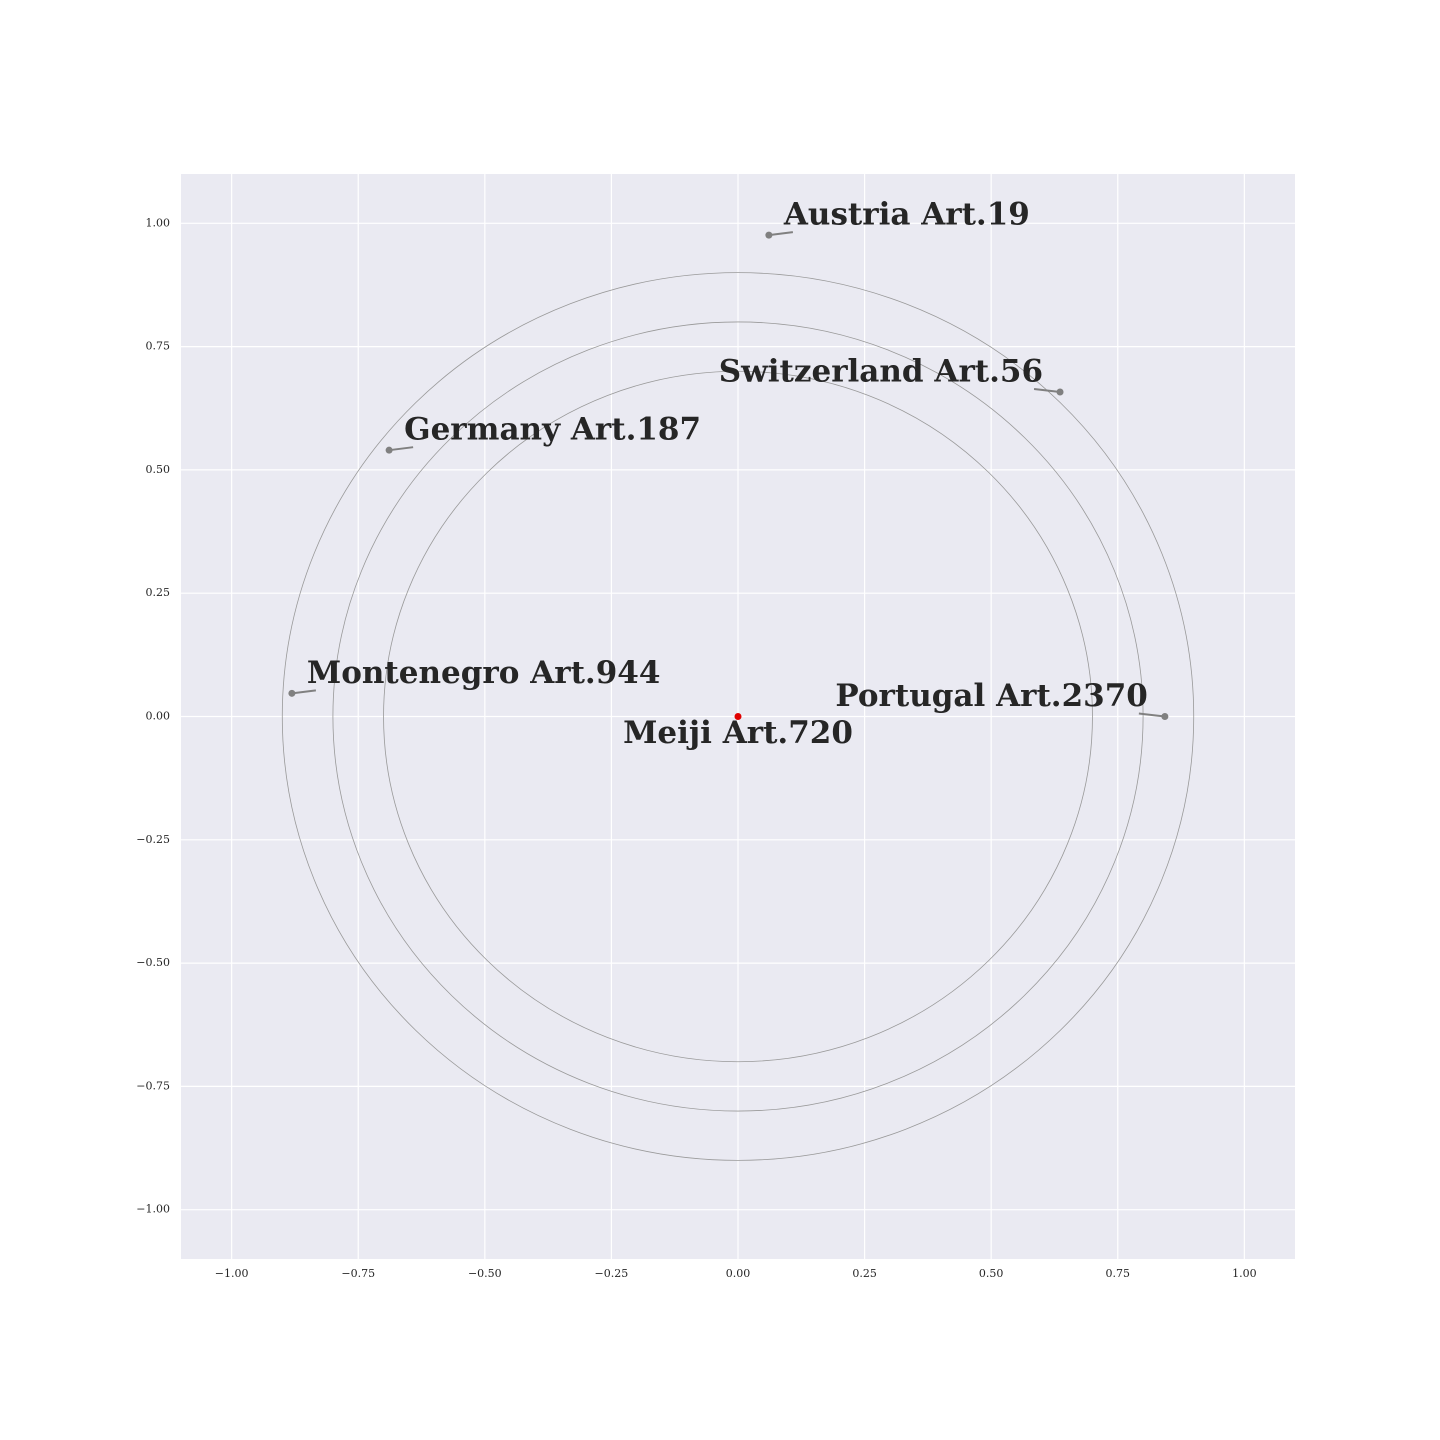 The height and width of the screenshot is (1440, 1440). I want to click on x-tick-label: 0.00, so click(738, 1273).